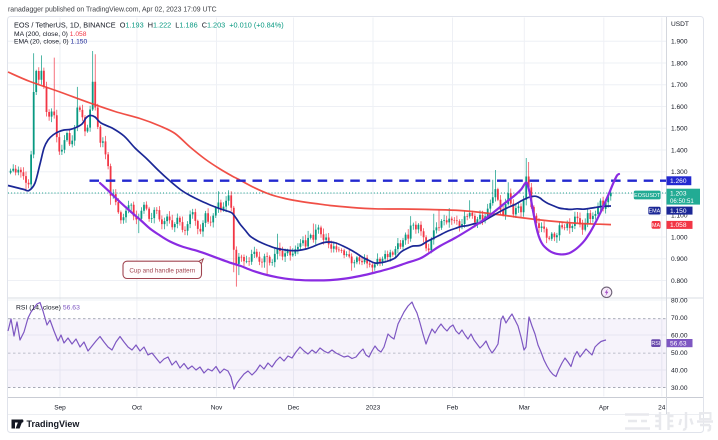  I want to click on svg-text: 24, so click(662, 408).